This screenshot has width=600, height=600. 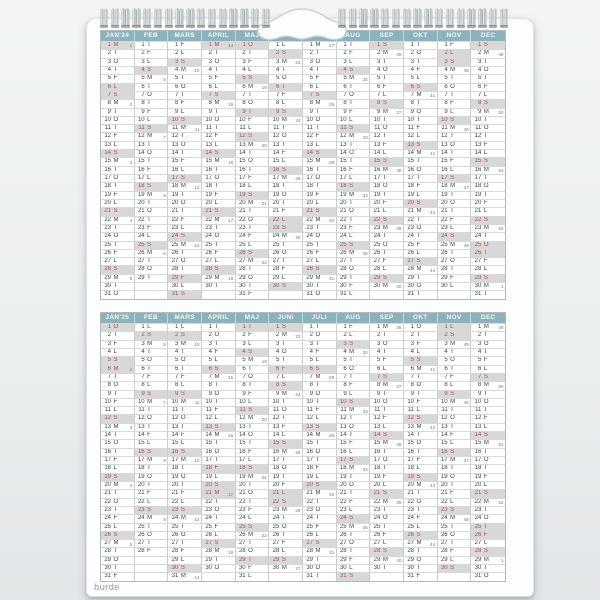 What do you see at coordinates (286, 551) in the screenshot?
I see `day-cell: 28 L` at bounding box center [286, 551].